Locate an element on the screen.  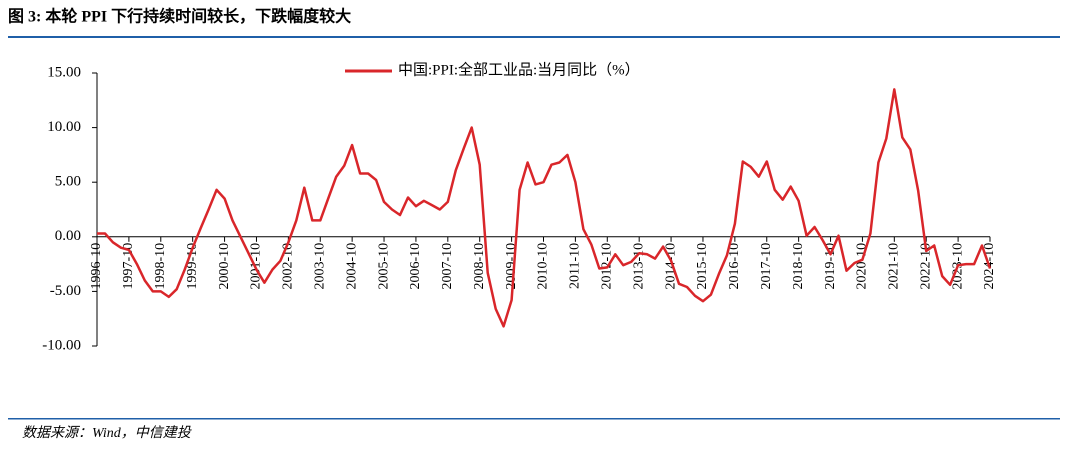
header-rule is located at coordinates (534, 37).